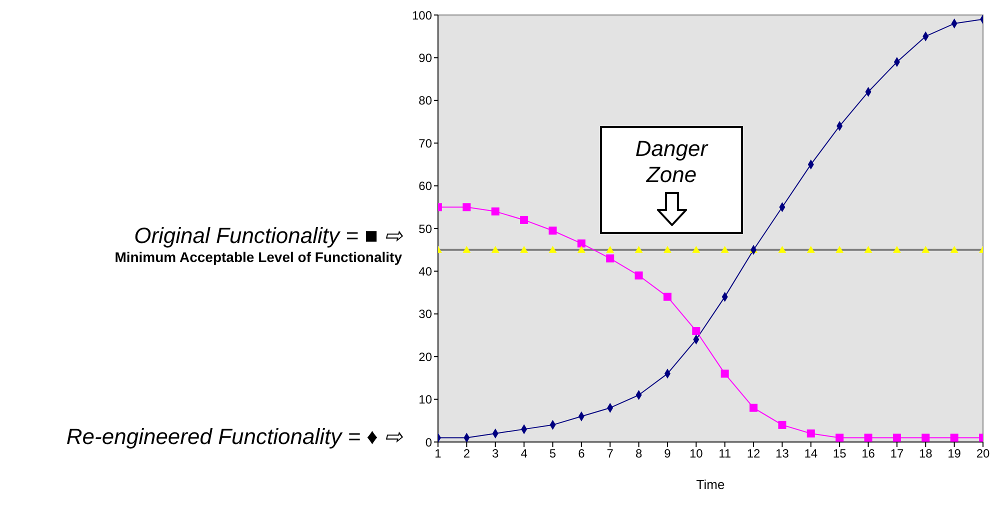 The image size is (992, 510). Describe the element at coordinates (425, 57) in the screenshot. I see `y-tick-label: 90` at that location.